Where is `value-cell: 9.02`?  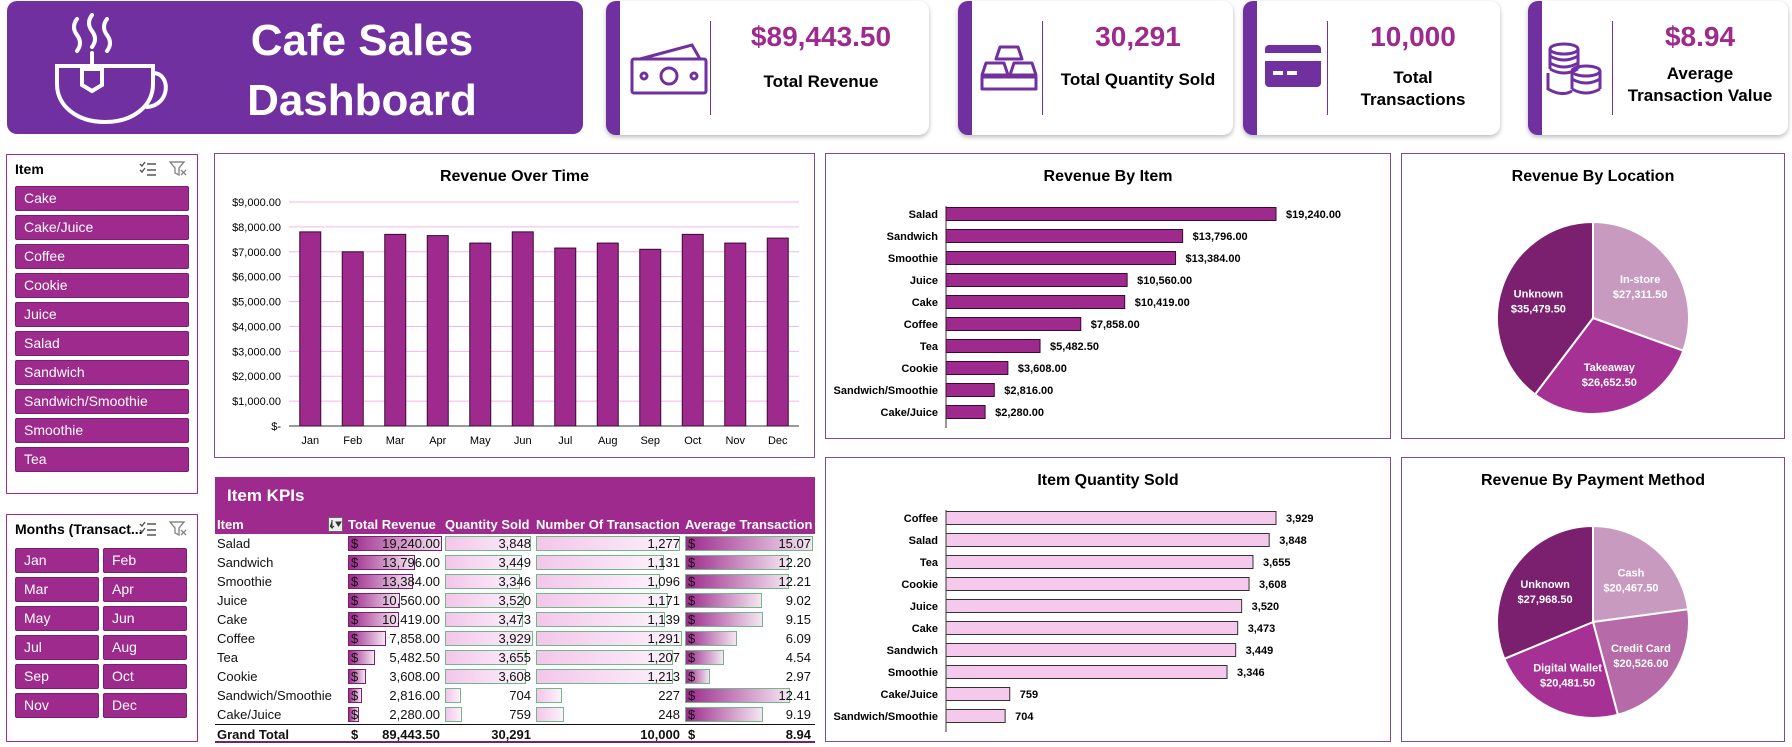 value-cell: 9.02 is located at coordinates (798, 600).